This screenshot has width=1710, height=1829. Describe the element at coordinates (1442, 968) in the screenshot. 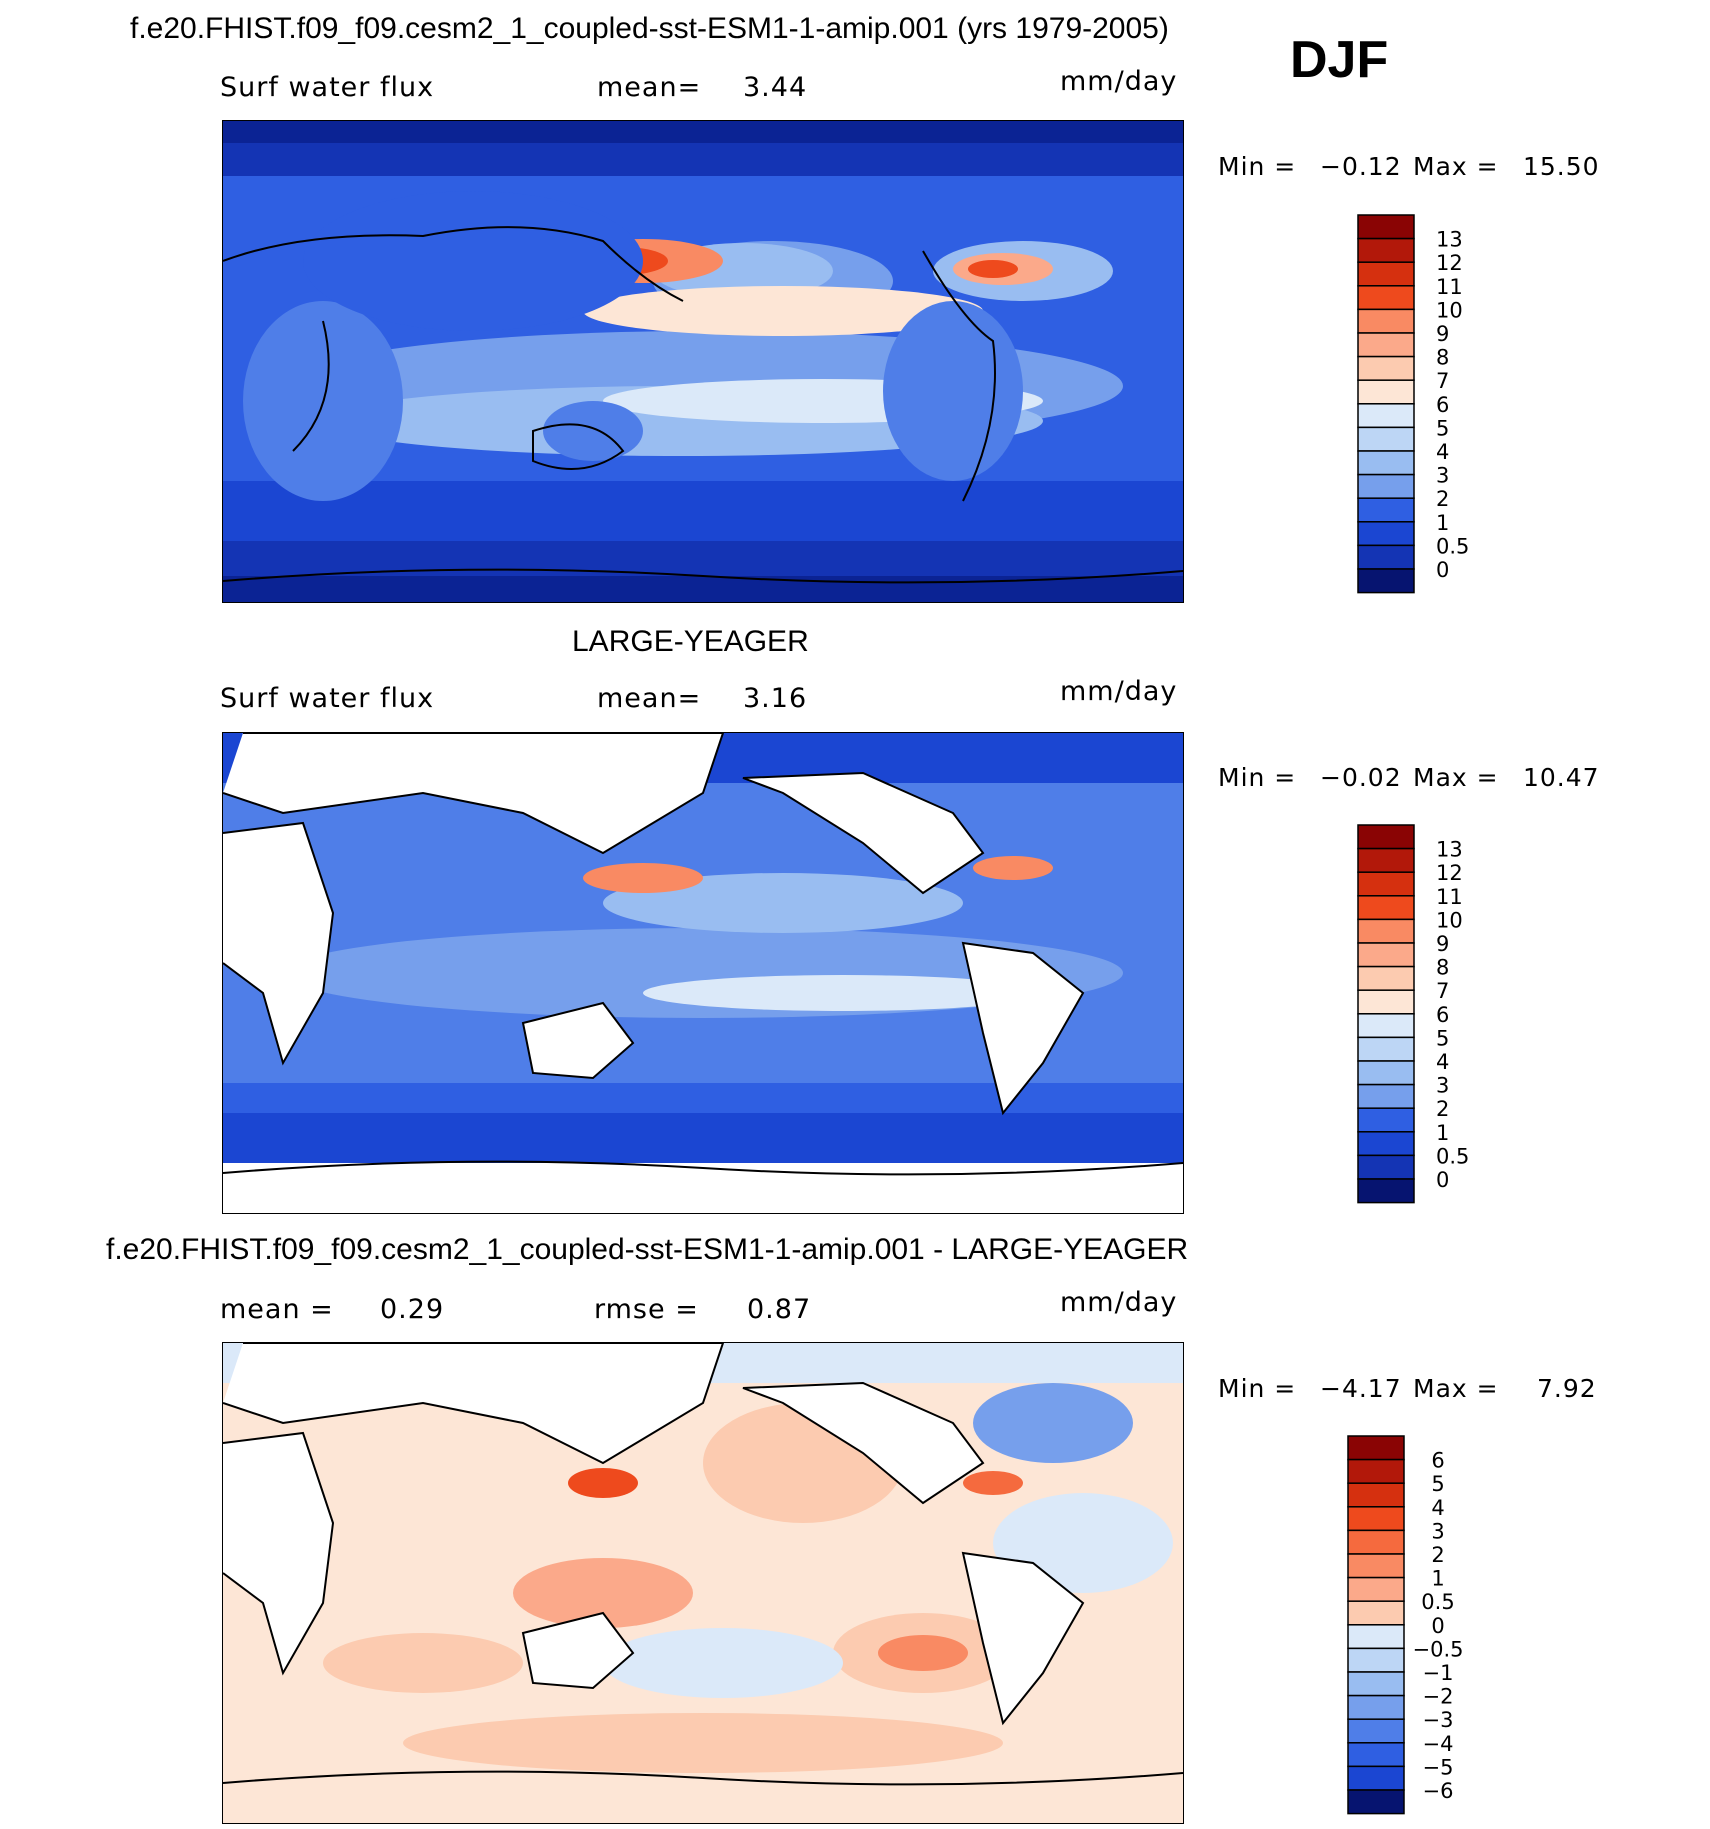

I see `colorbar-tick-label: 8` at that location.